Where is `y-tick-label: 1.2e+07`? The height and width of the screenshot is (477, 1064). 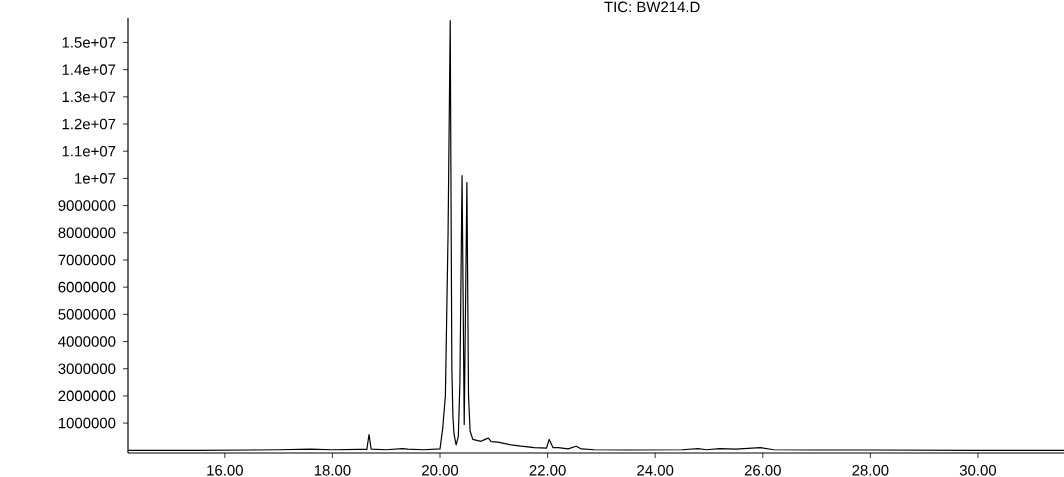 y-tick-label: 1.2e+07 is located at coordinates (89, 124).